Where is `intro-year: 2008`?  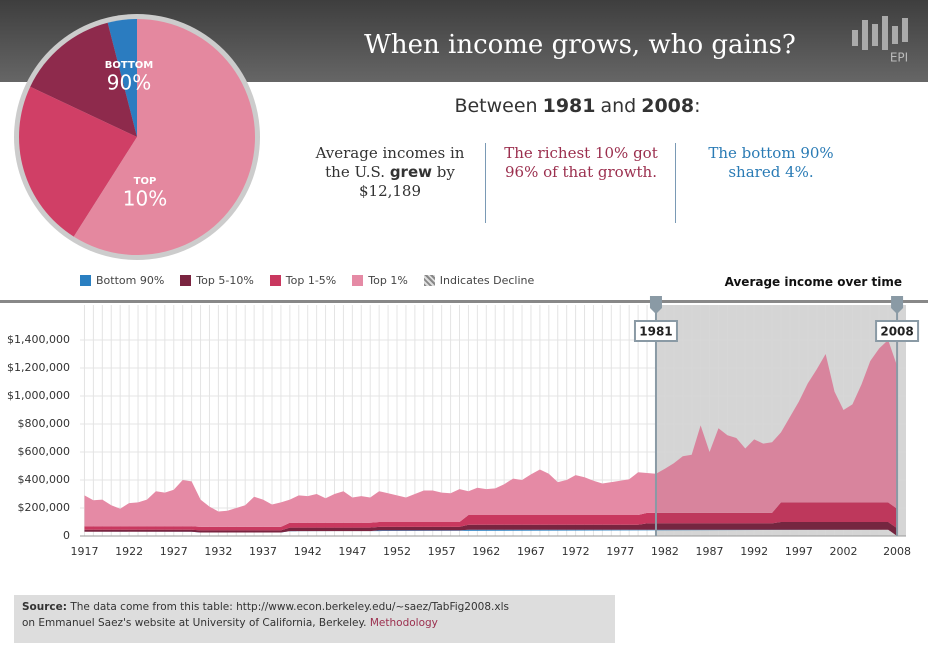
intro-year: 2008 is located at coordinates (668, 106).